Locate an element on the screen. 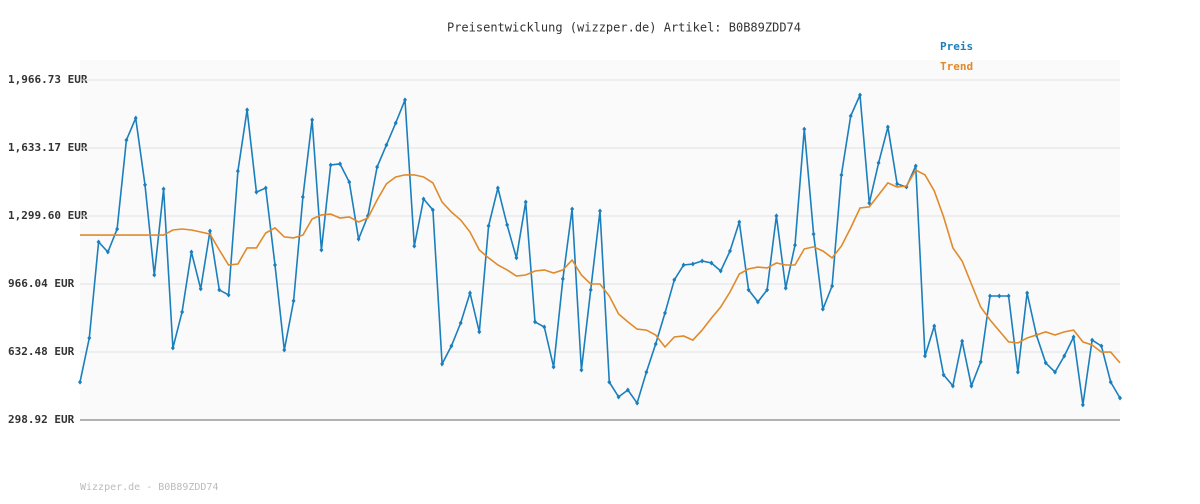  y-tick-label: 298.92 EUR is located at coordinates (41, 419).